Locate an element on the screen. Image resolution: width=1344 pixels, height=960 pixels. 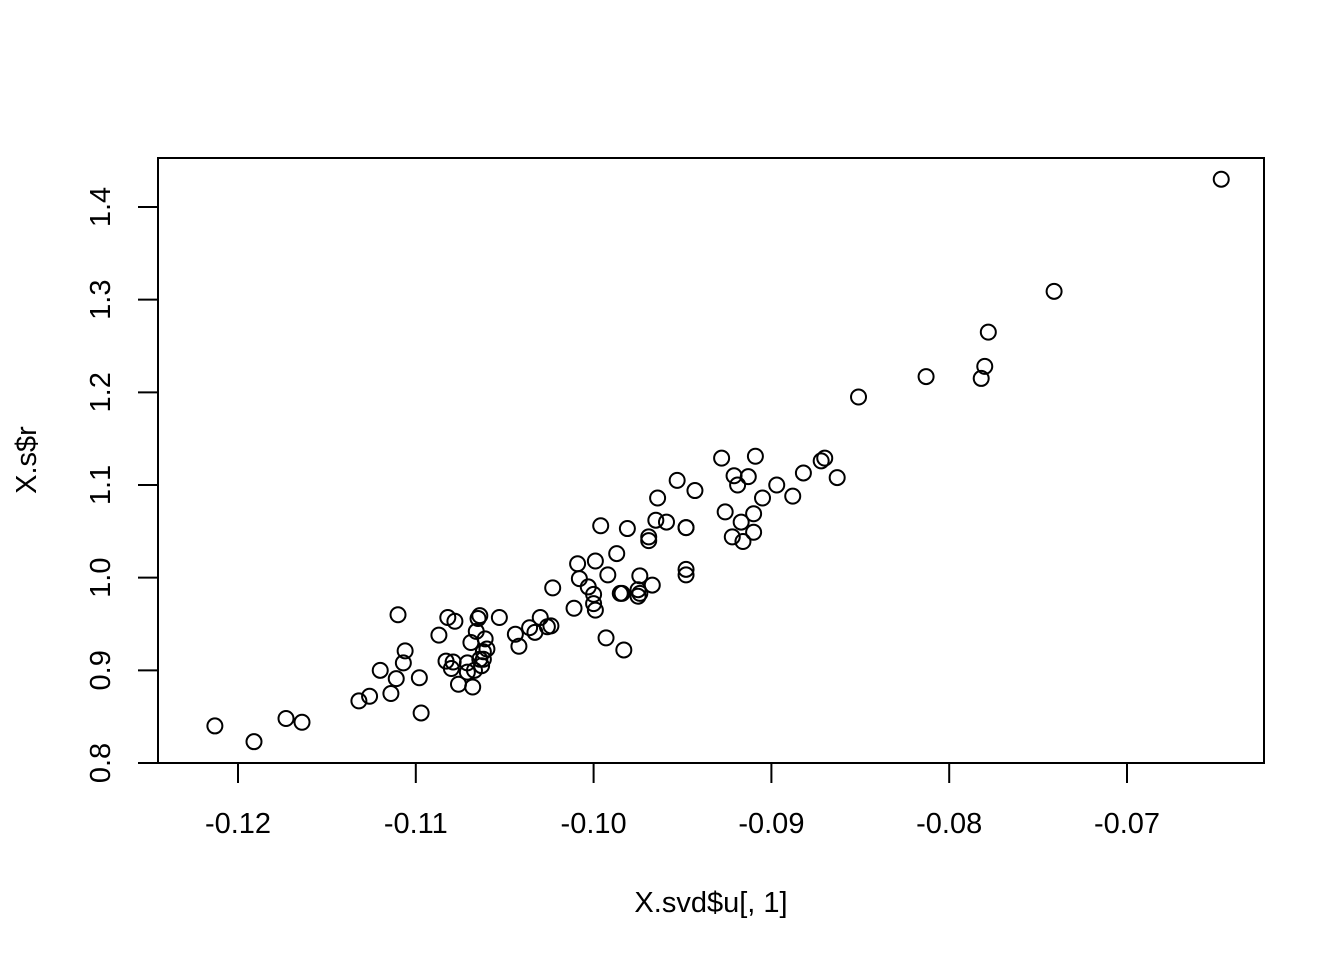
x-tick-label: -0.12 is located at coordinates (238, 824).